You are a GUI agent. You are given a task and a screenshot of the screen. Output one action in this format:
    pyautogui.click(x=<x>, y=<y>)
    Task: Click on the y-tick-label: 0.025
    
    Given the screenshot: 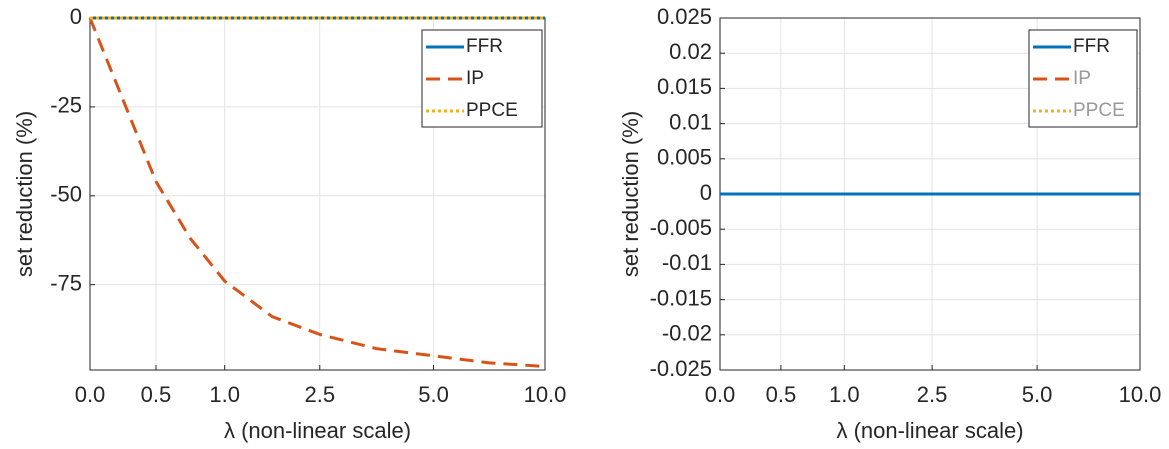 What is the action you would take?
    pyautogui.click(x=684, y=16)
    